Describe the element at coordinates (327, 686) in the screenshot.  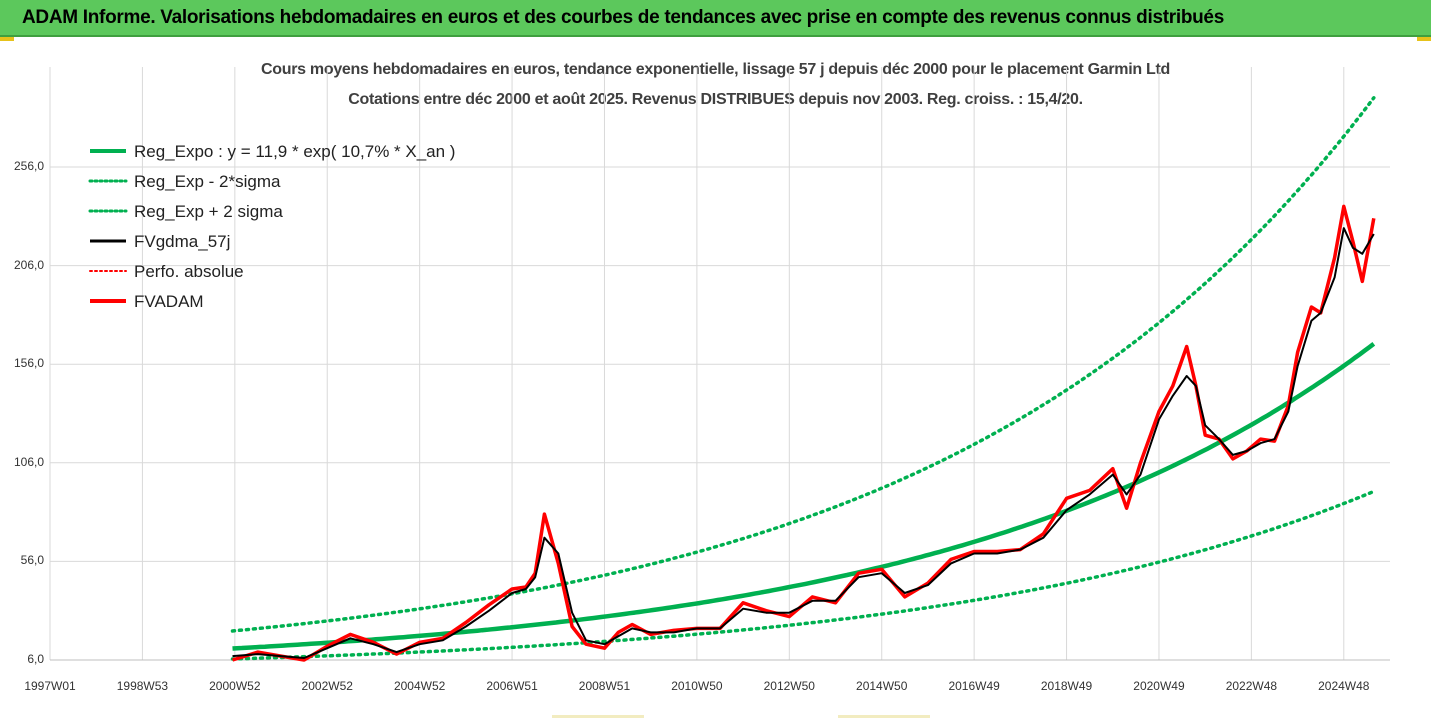
I see `x-tick-label: 2002W52` at that location.